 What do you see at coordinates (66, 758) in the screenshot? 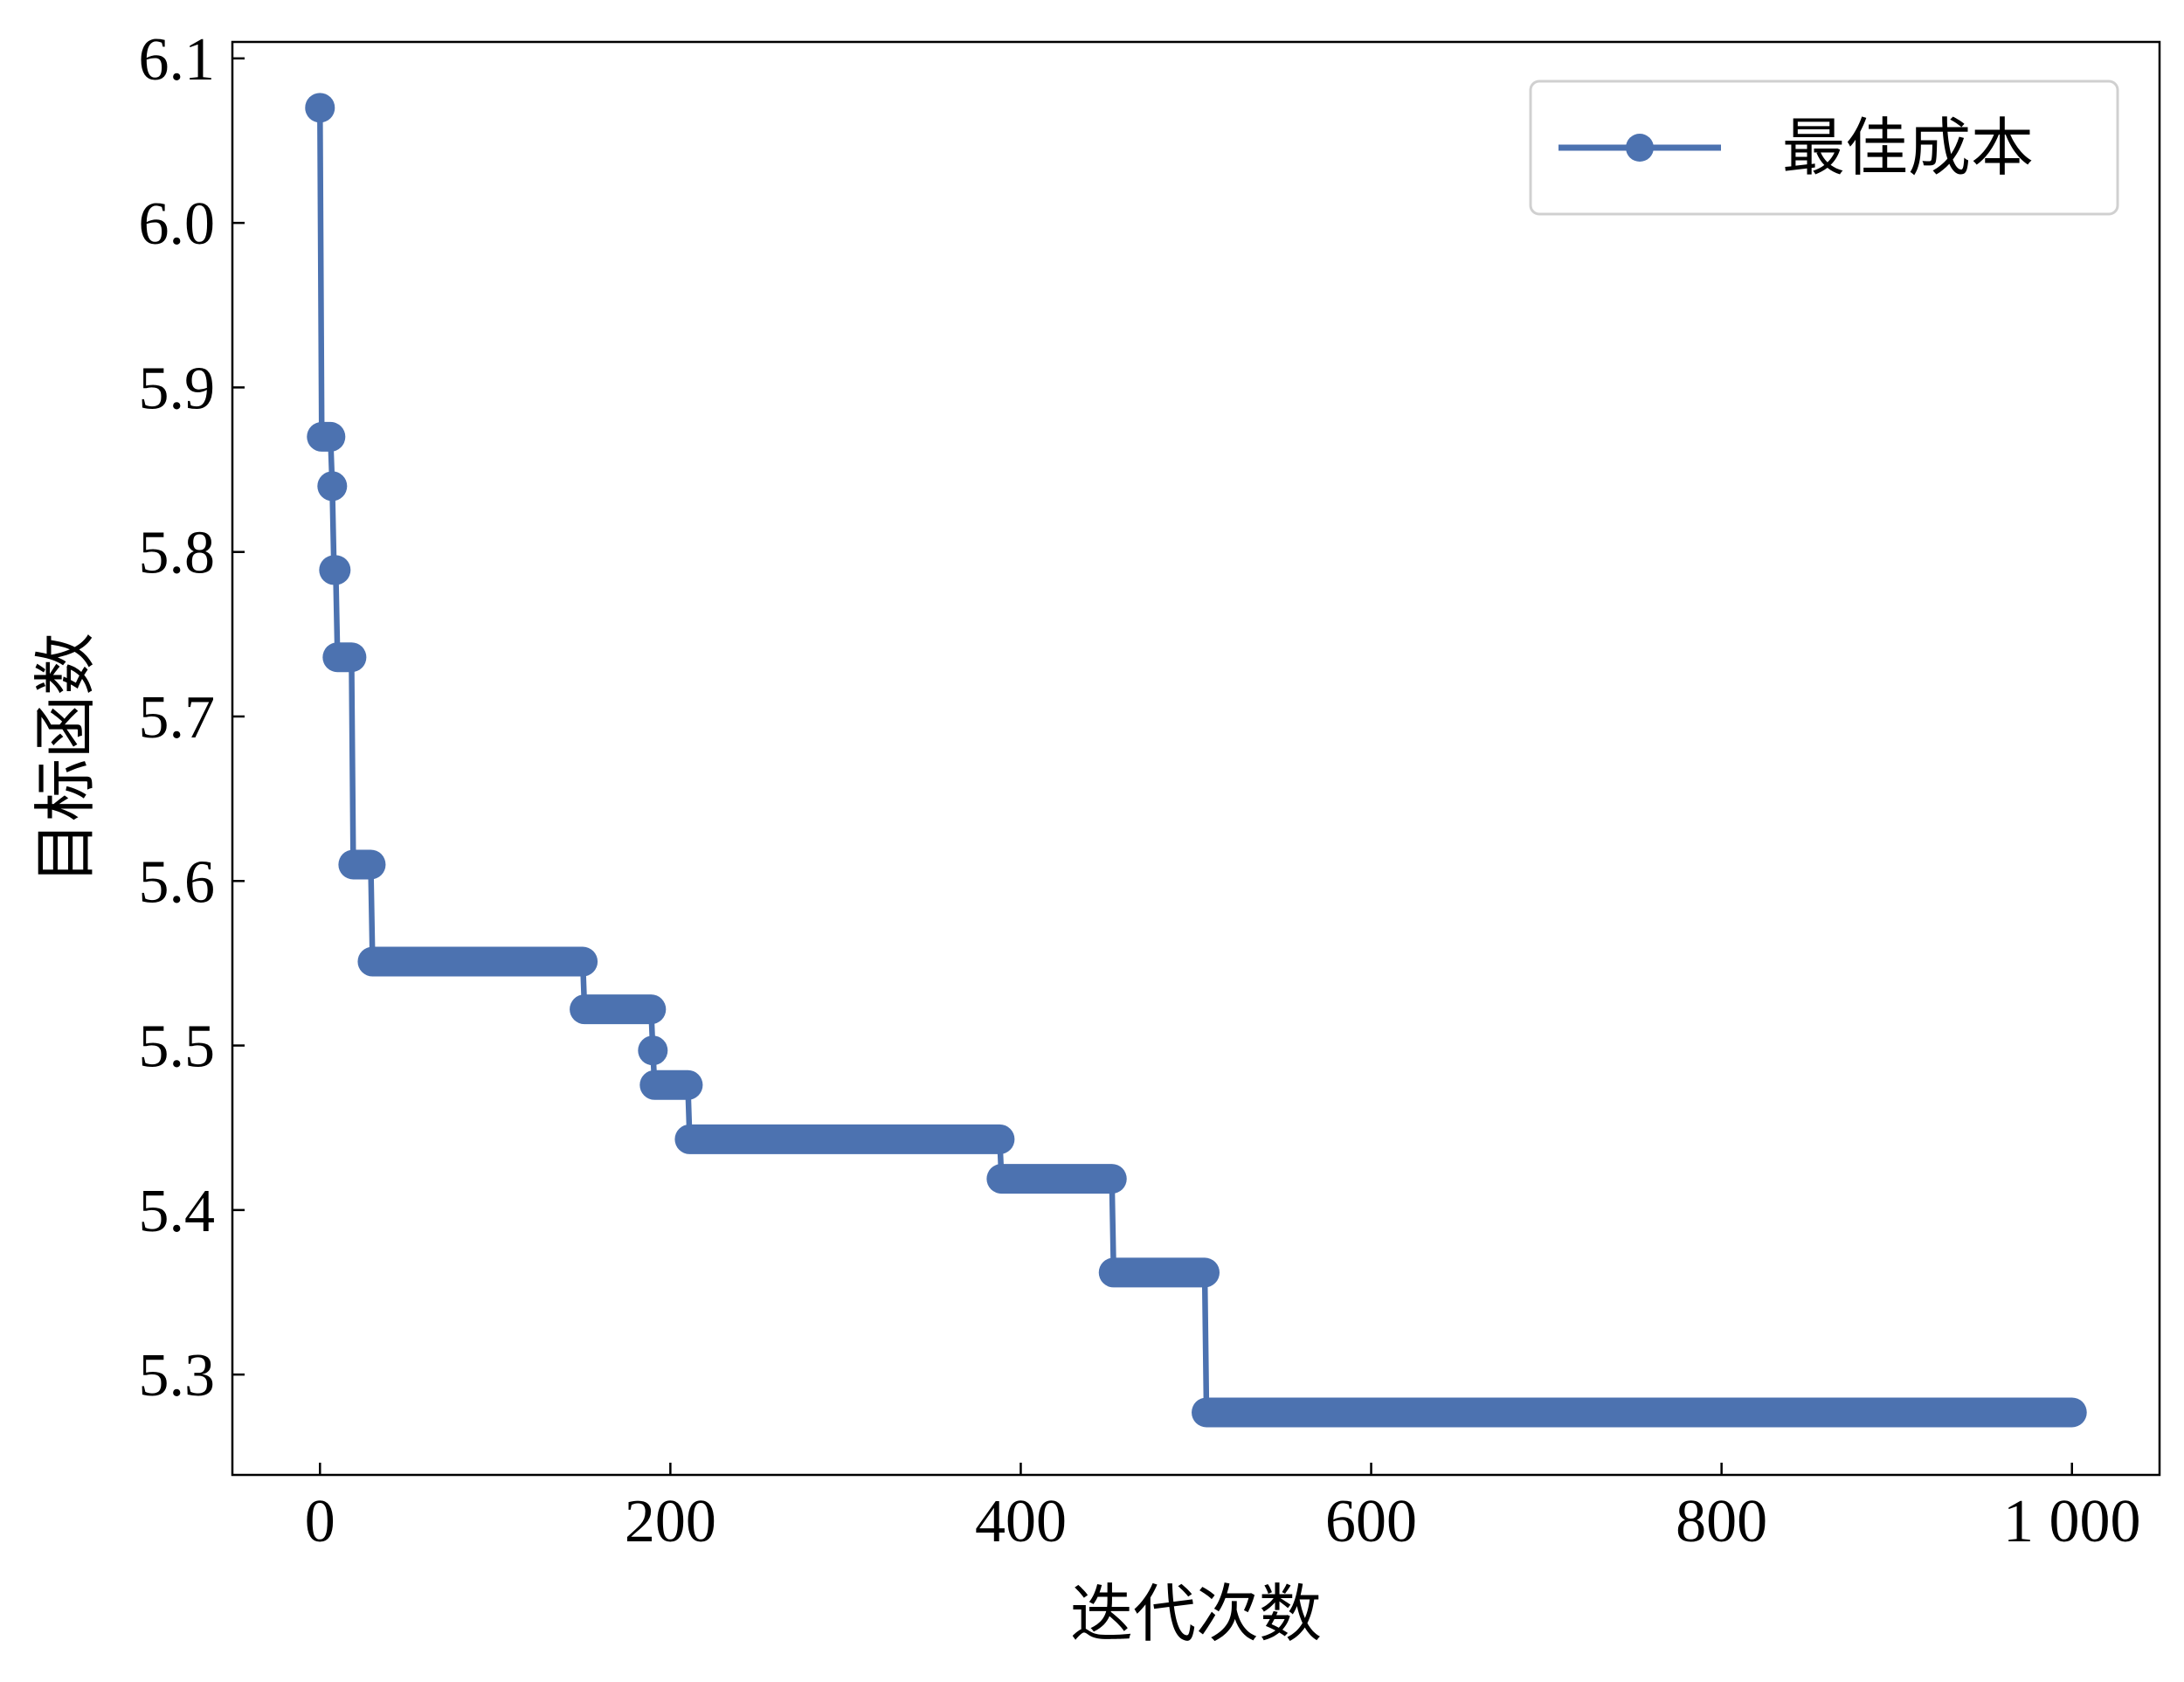
I see `y-axis-label: 目标函数` at bounding box center [66, 758].